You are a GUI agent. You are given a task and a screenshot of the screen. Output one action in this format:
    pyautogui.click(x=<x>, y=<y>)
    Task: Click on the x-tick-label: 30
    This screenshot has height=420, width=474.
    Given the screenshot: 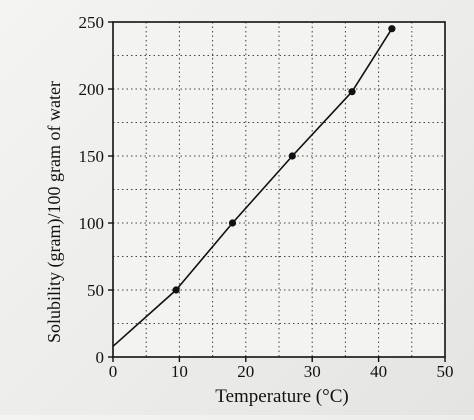 What is the action you would take?
    pyautogui.click(x=312, y=371)
    